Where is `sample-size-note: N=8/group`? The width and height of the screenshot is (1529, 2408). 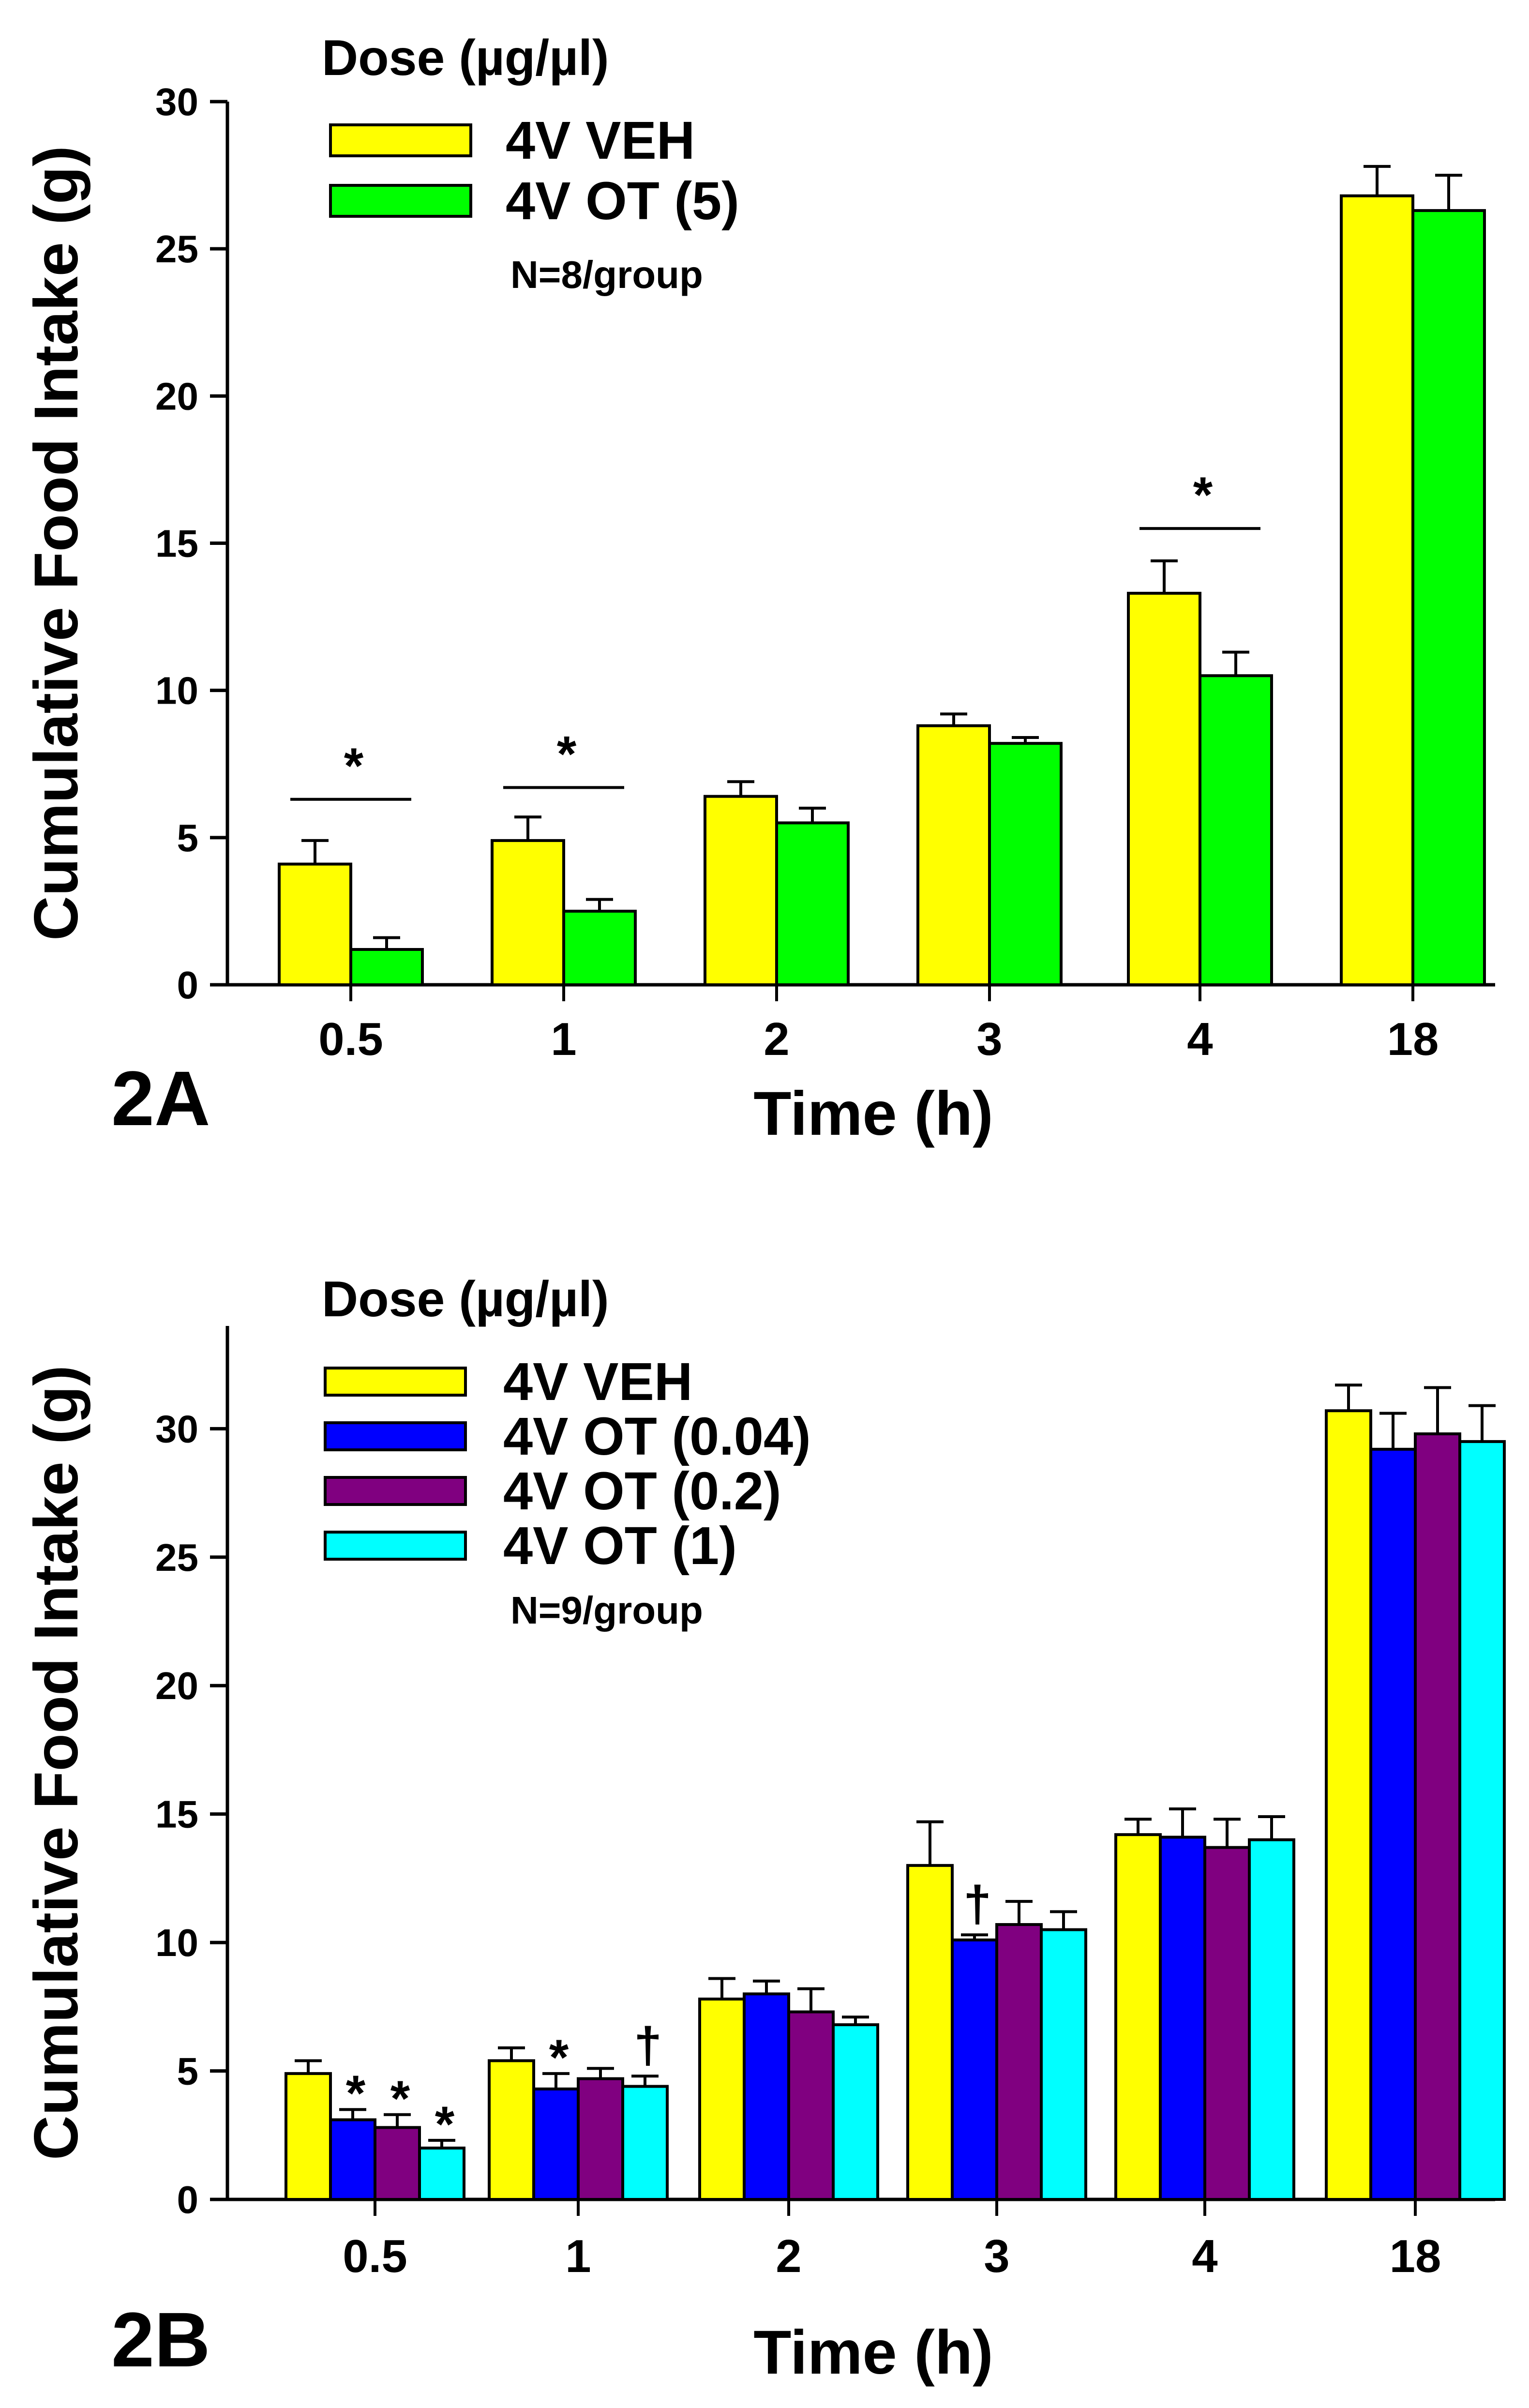 sample-size-note: N=8/group is located at coordinates (607, 274).